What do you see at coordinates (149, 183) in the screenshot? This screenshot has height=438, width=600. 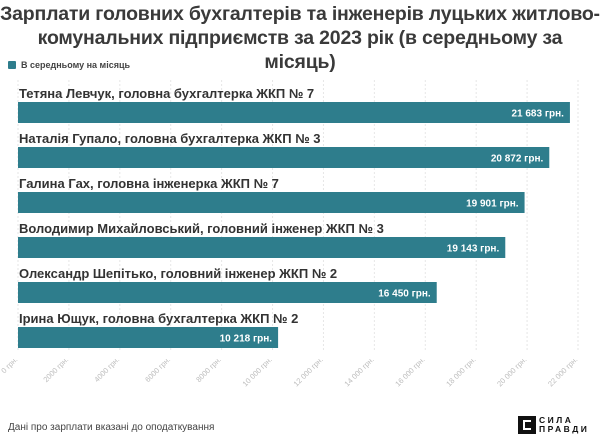 I see `category-label: Галина Гах, головна інженерка ЖКП № 7` at bounding box center [149, 183].